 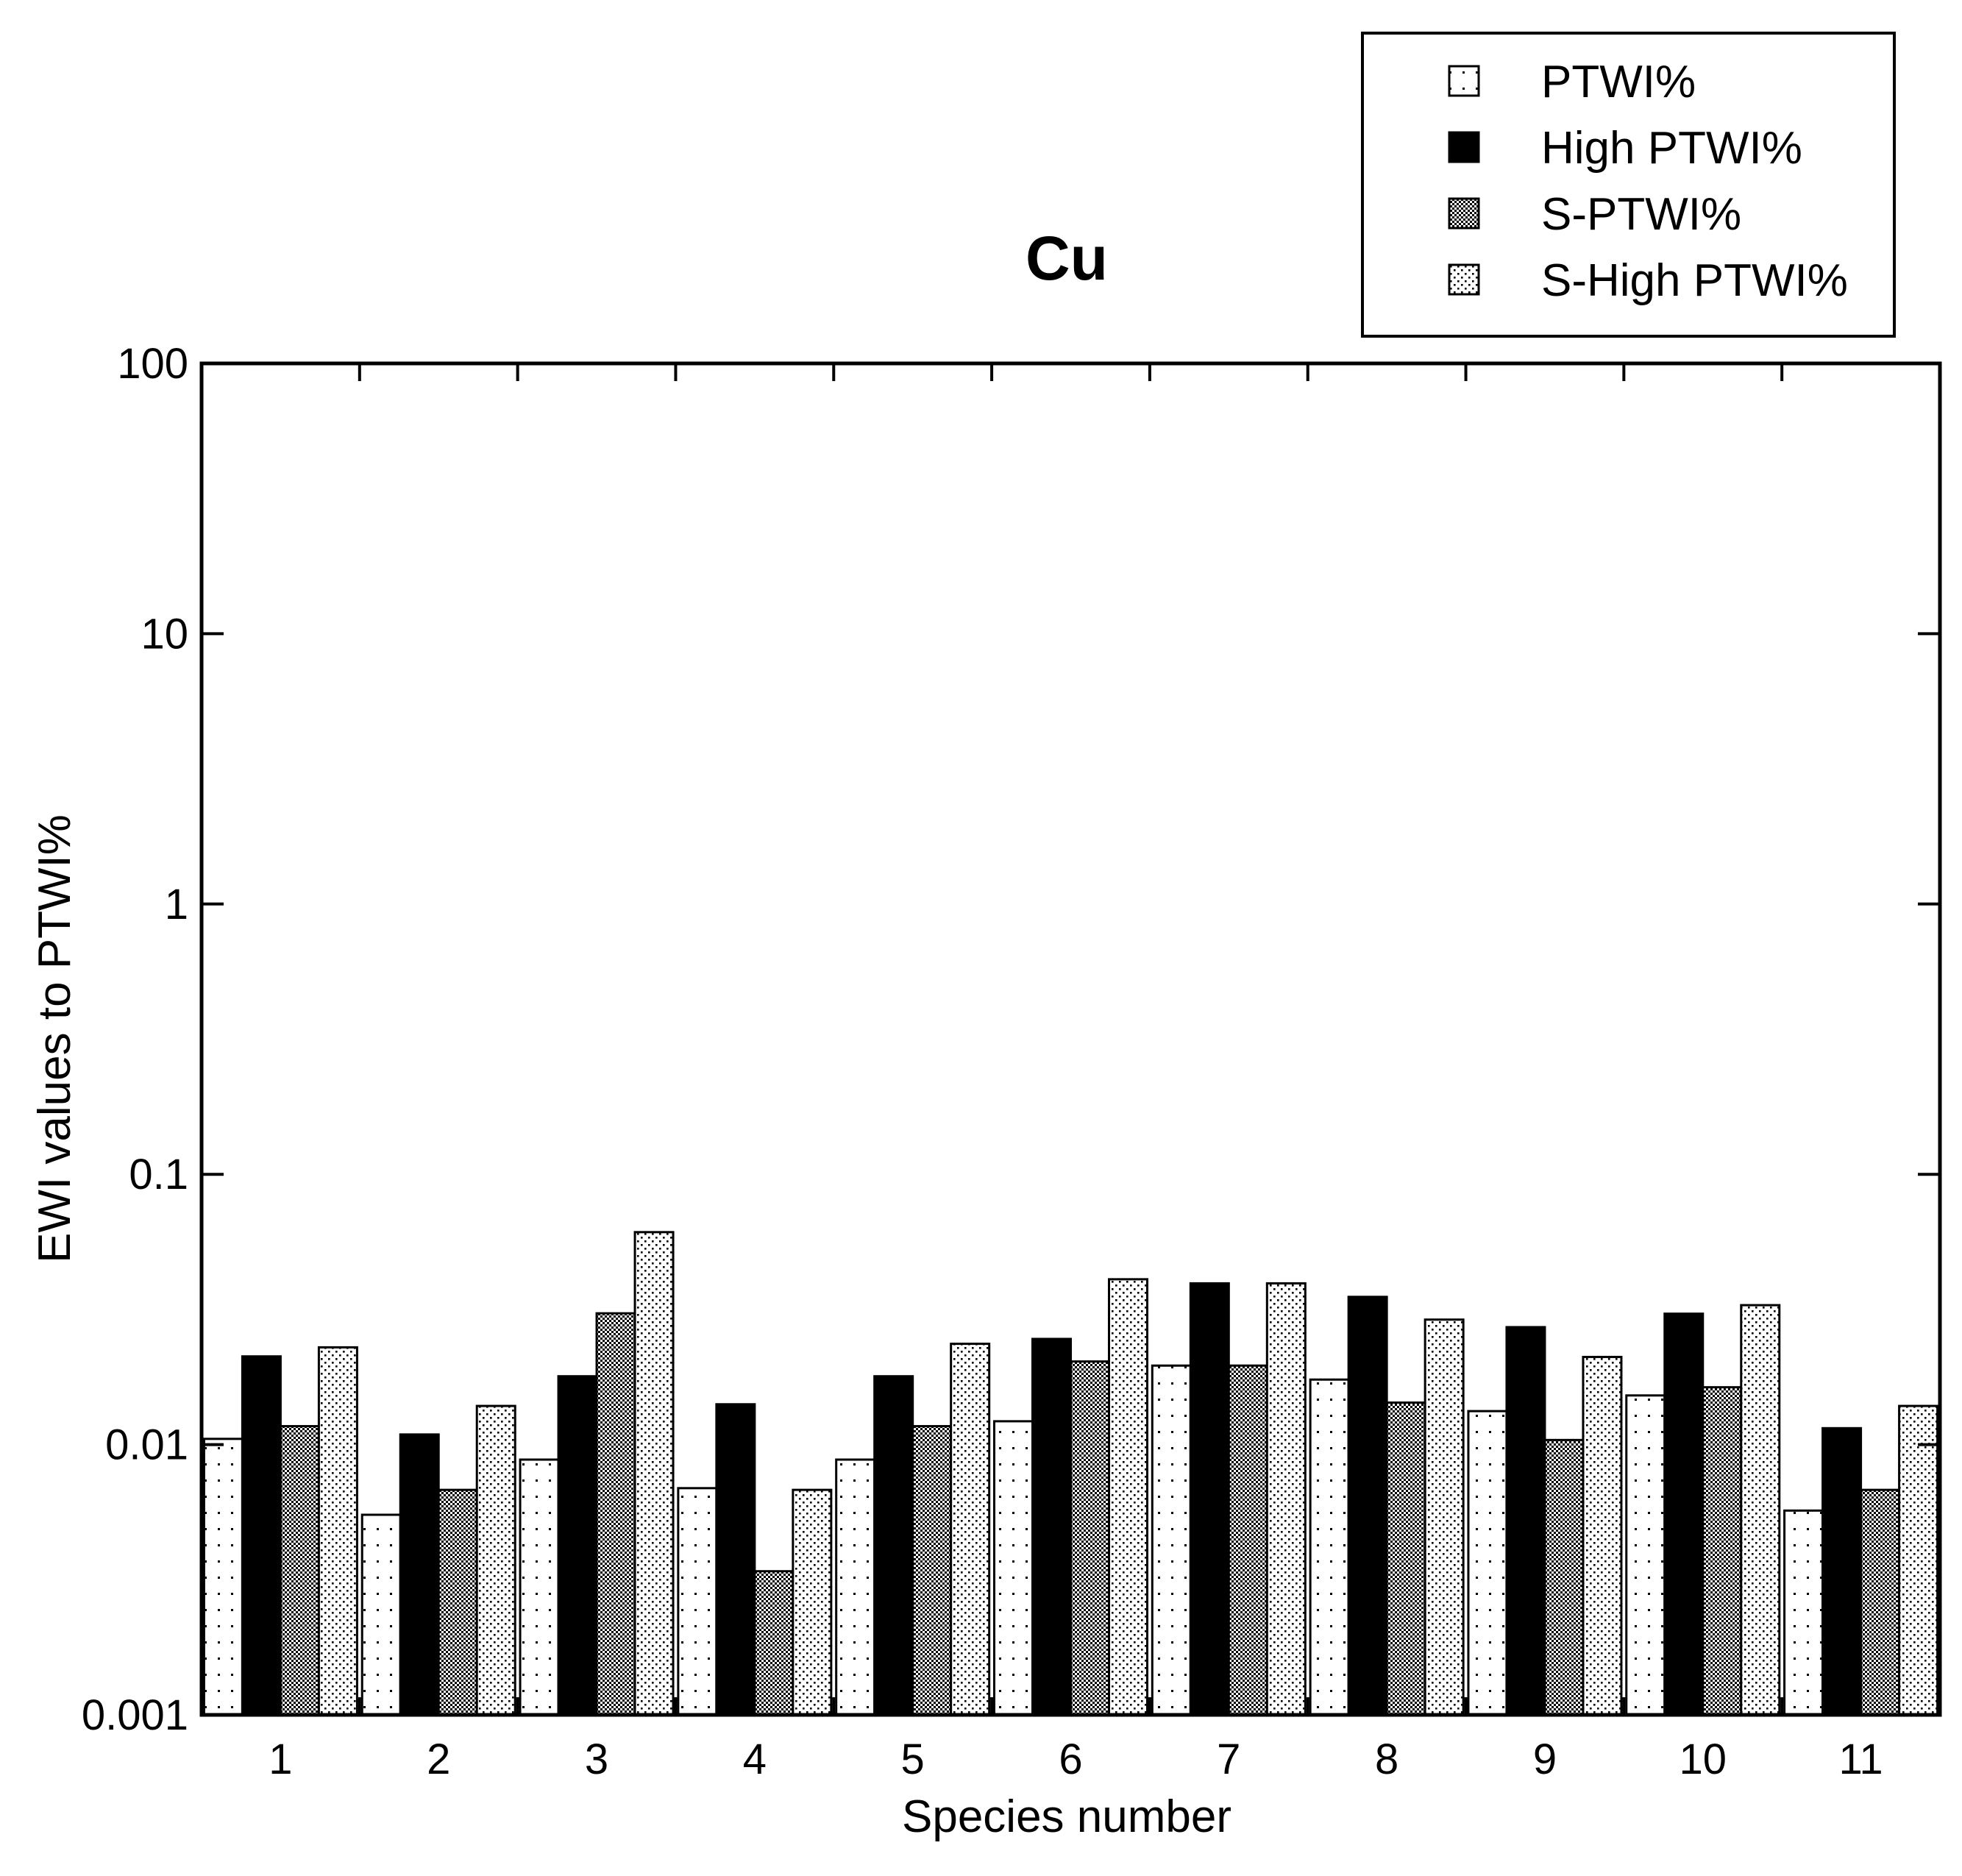 What do you see at coordinates (164, 634) in the screenshot?
I see `y-tick-label: 10` at bounding box center [164, 634].